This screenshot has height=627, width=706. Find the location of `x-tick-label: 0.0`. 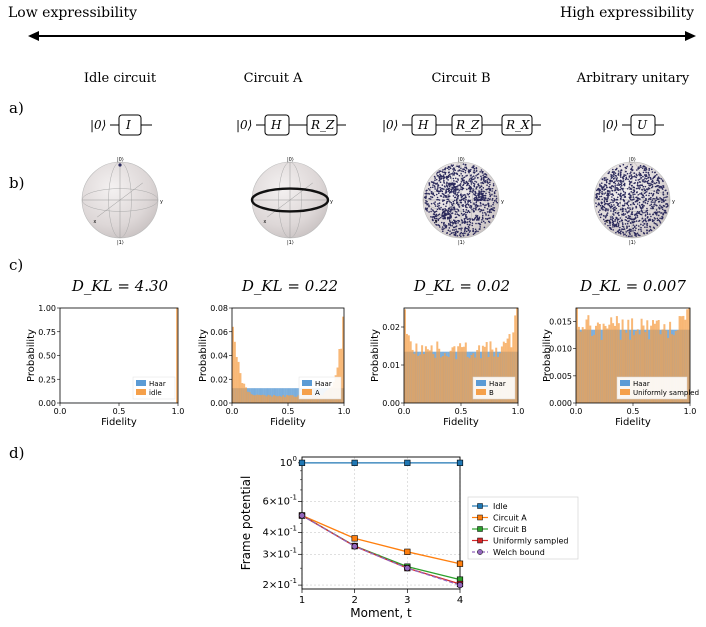

x-tick-label: 0.0 is located at coordinates (232, 411).